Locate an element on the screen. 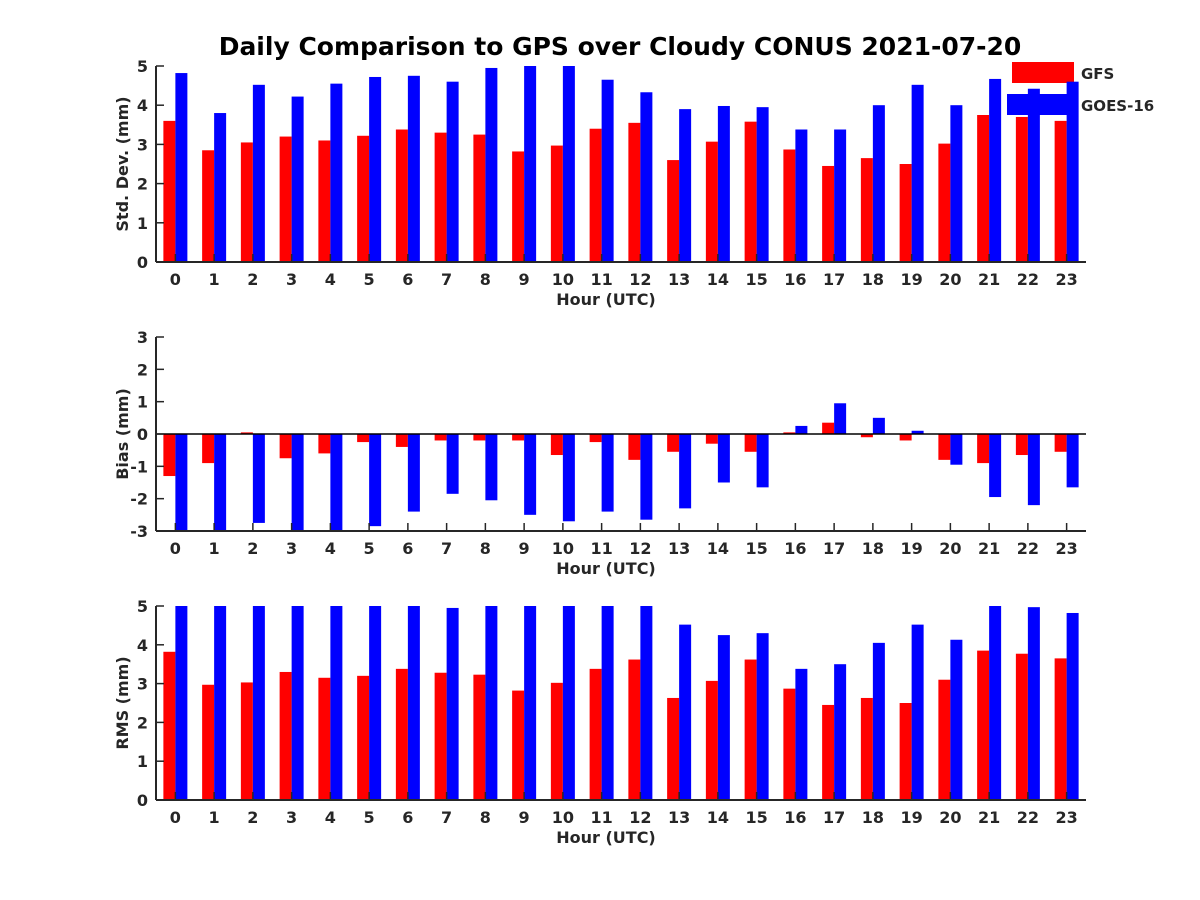  y-tick-label: 0 is located at coordinates (142, 262).